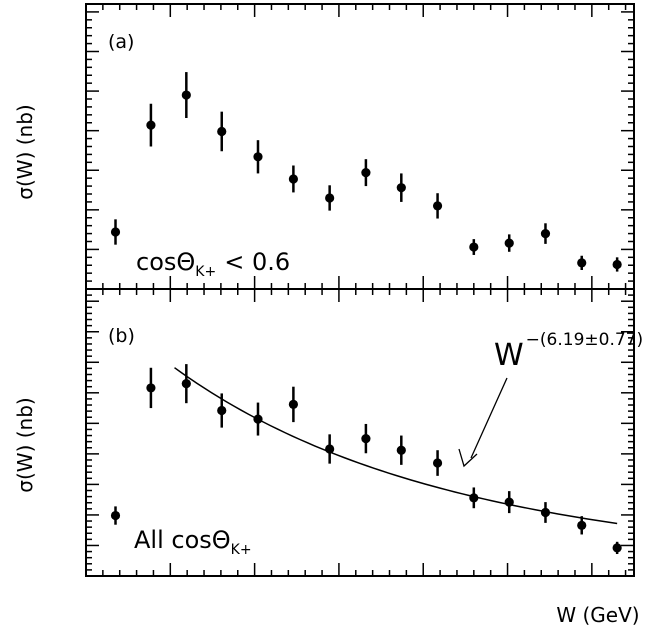 Image resolution: width=649 pixels, height=629 pixels. I want to click on condition-text-b: All cosΘ, so click(182, 540).